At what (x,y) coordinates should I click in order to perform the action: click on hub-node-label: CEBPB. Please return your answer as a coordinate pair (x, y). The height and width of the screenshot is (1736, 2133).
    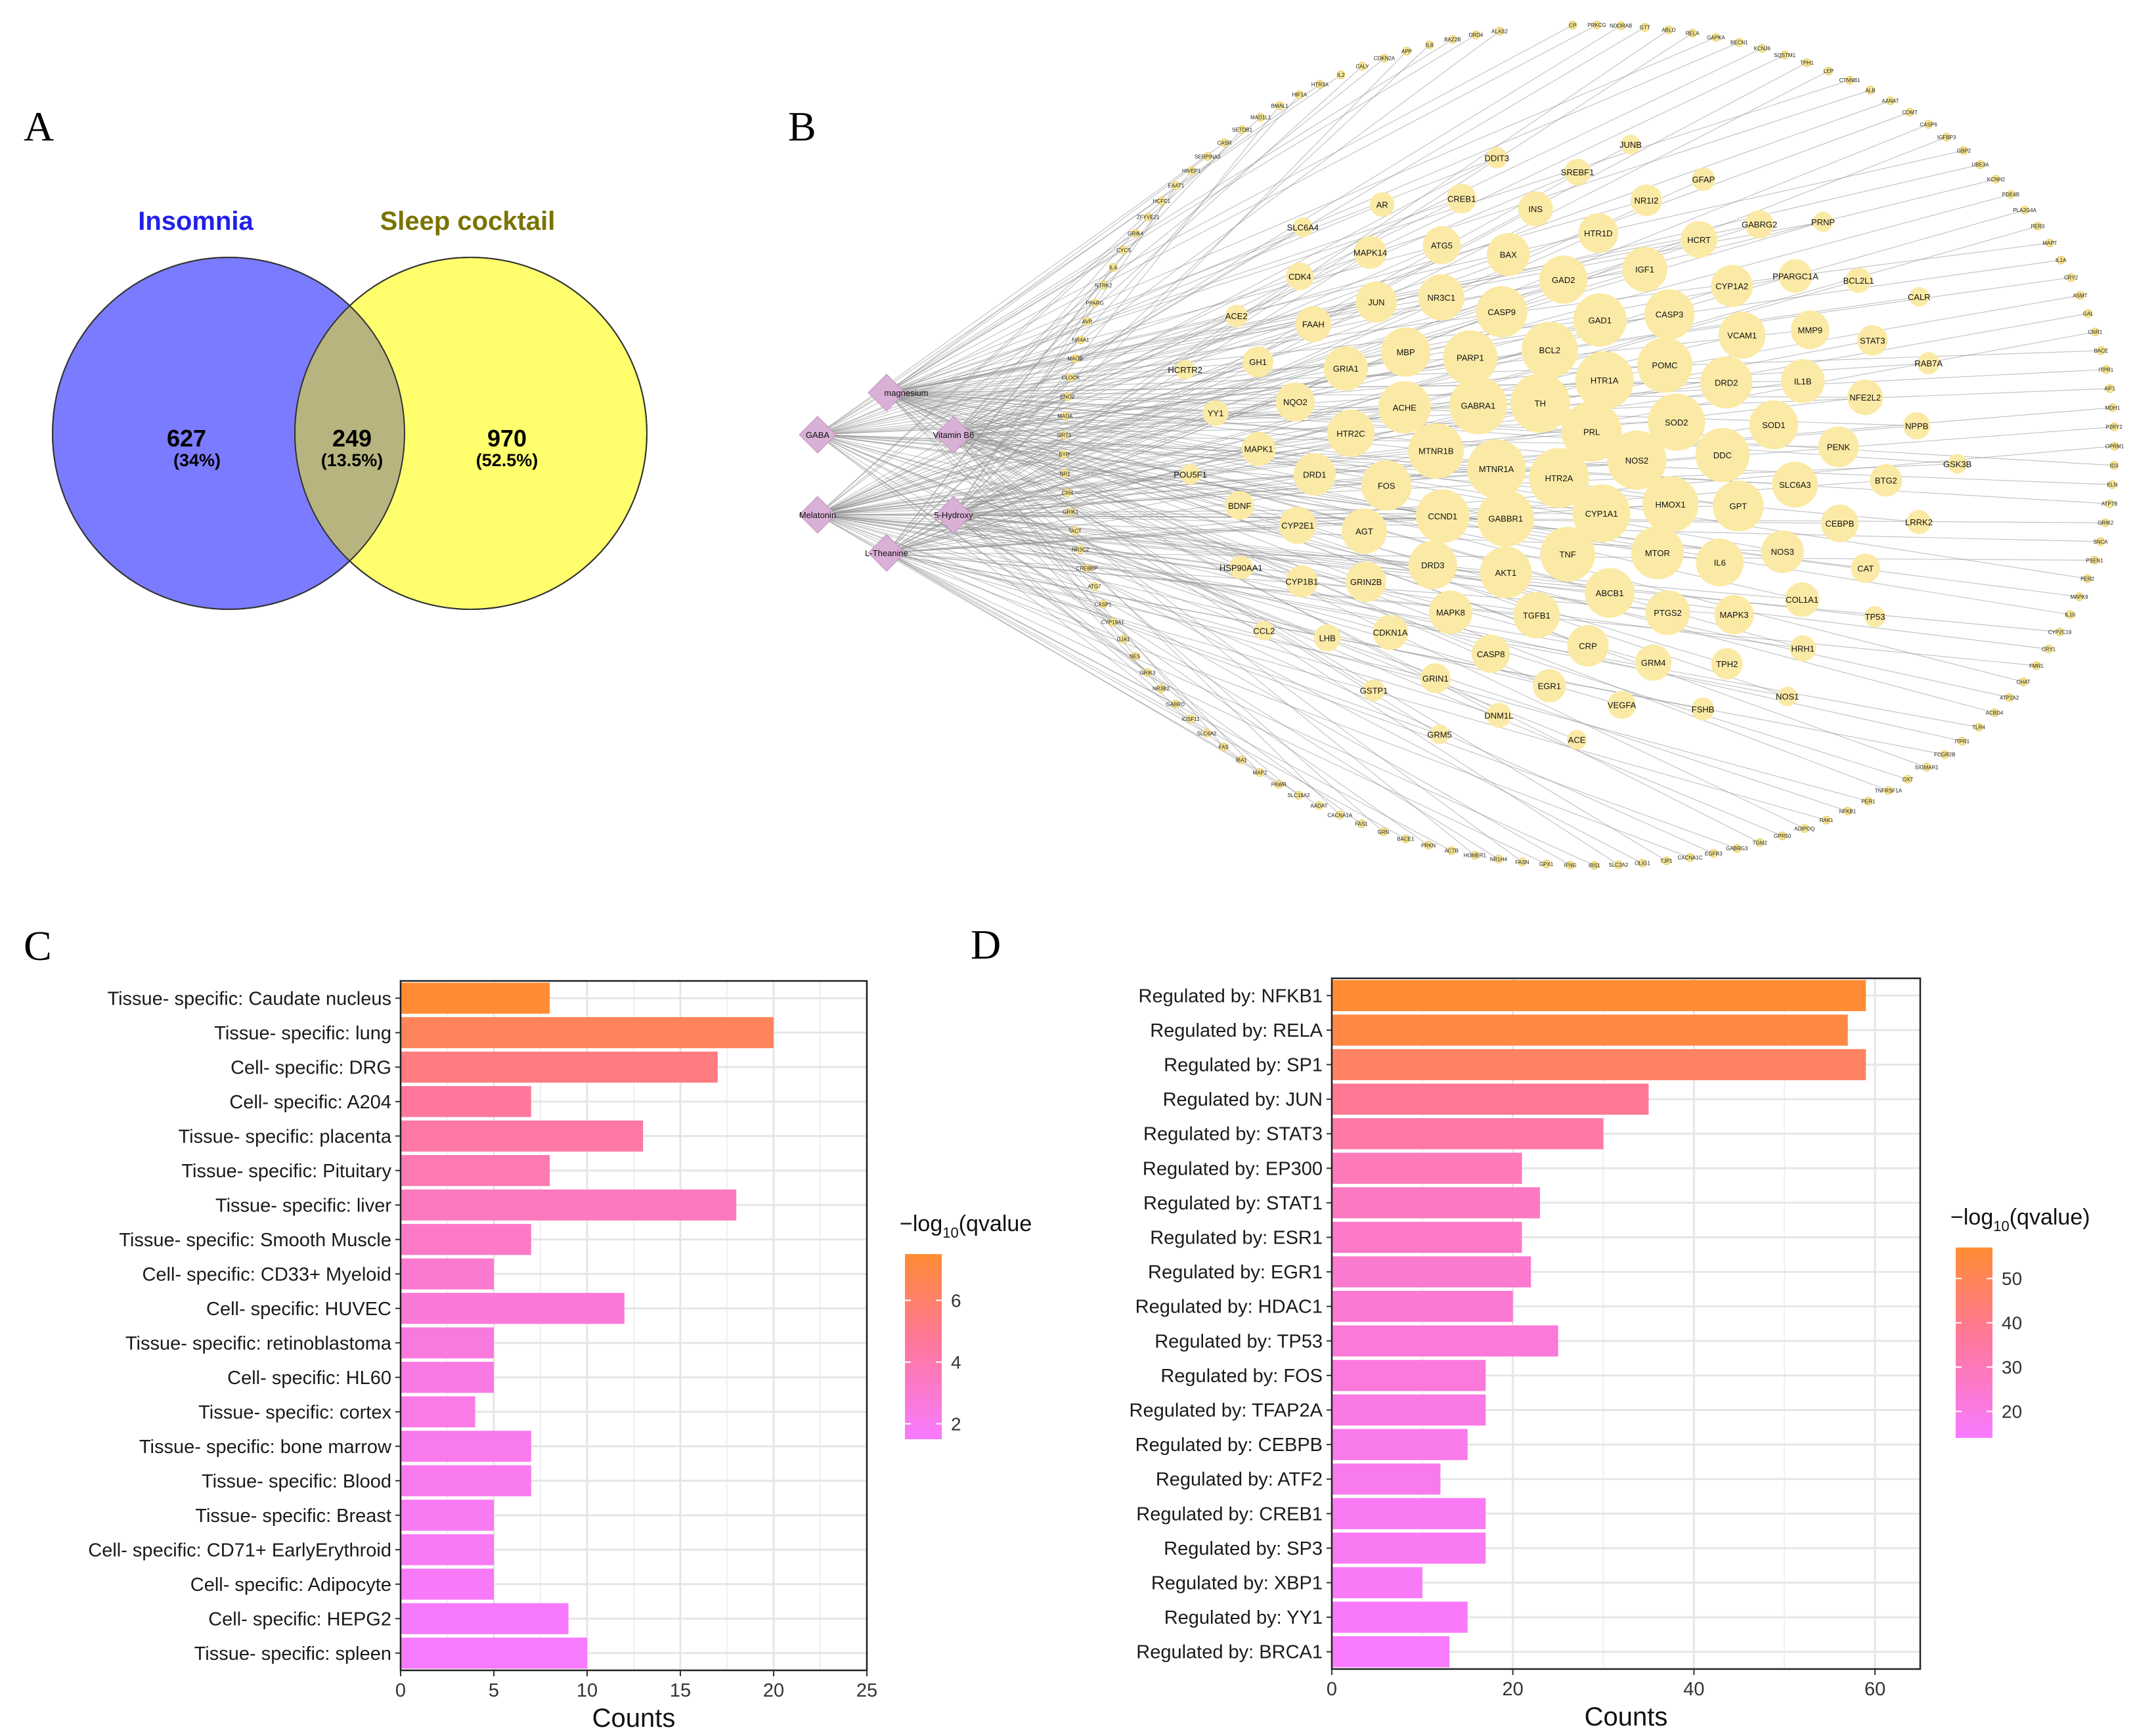
    Looking at the image, I should click on (1839, 524).